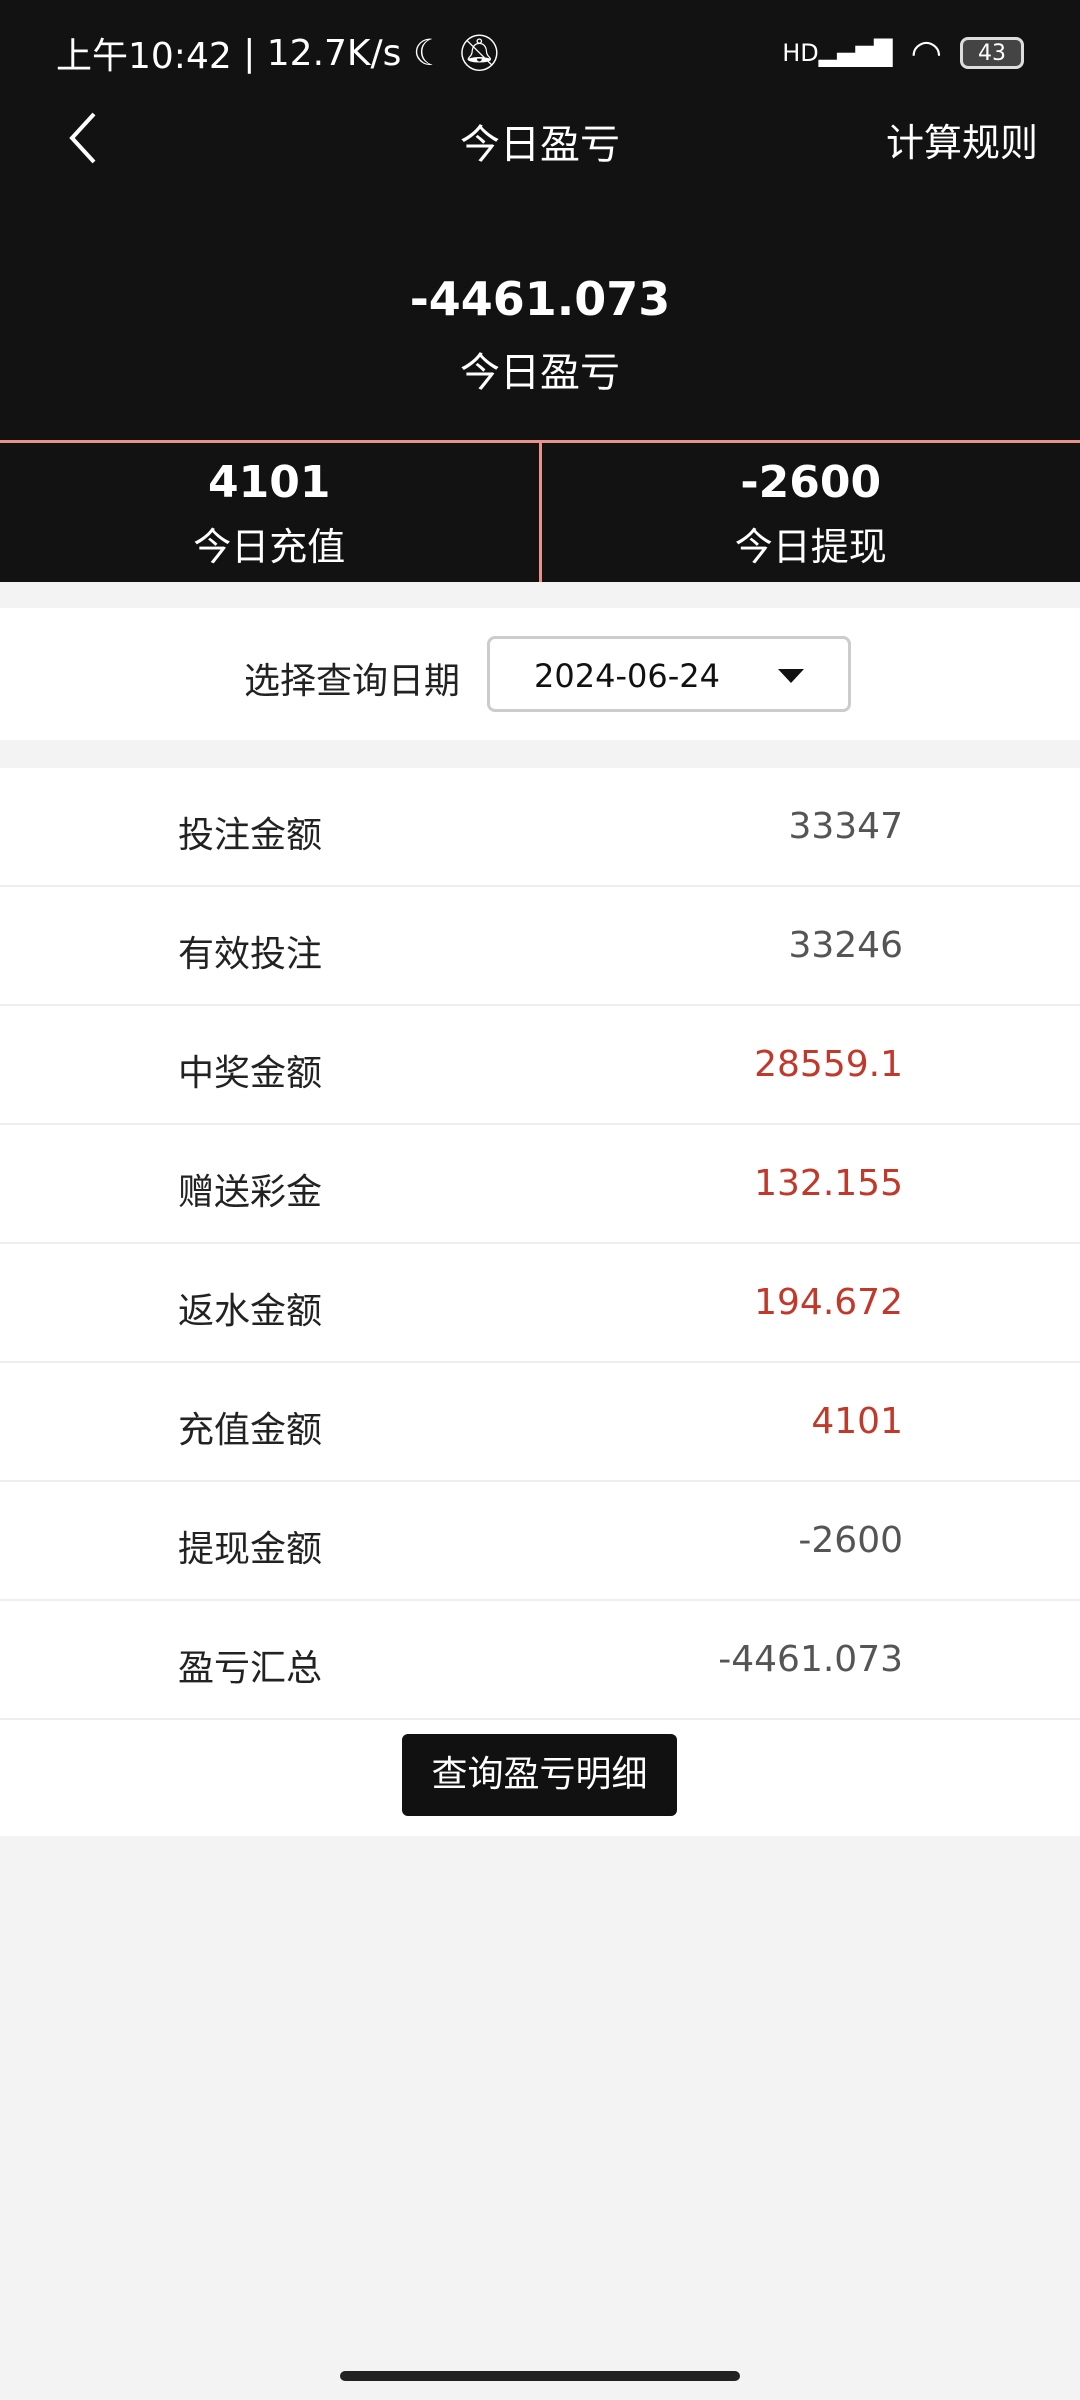  I want to click on nav-bar: 今日盈亏 计算规则, so click(540, 140).